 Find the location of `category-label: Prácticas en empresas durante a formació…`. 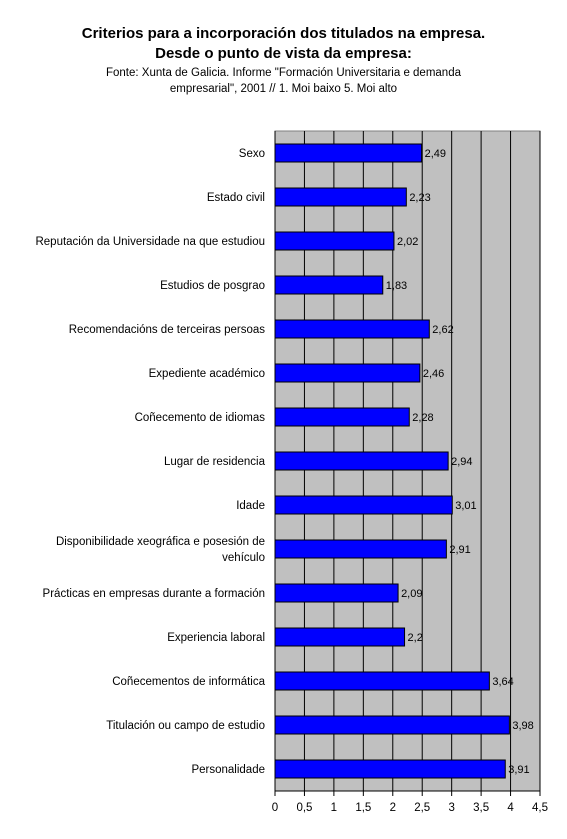

category-label: Prácticas en empresas durante a formació… is located at coordinates (154, 594).